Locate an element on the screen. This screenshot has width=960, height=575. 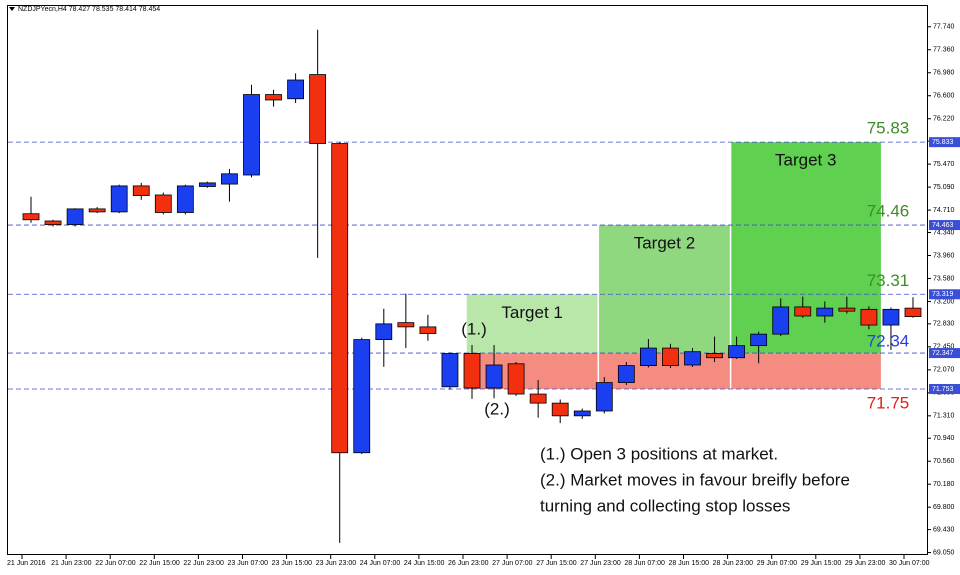
x-tick-label: 27 Jun 07:00 is located at coordinates (512, 563).